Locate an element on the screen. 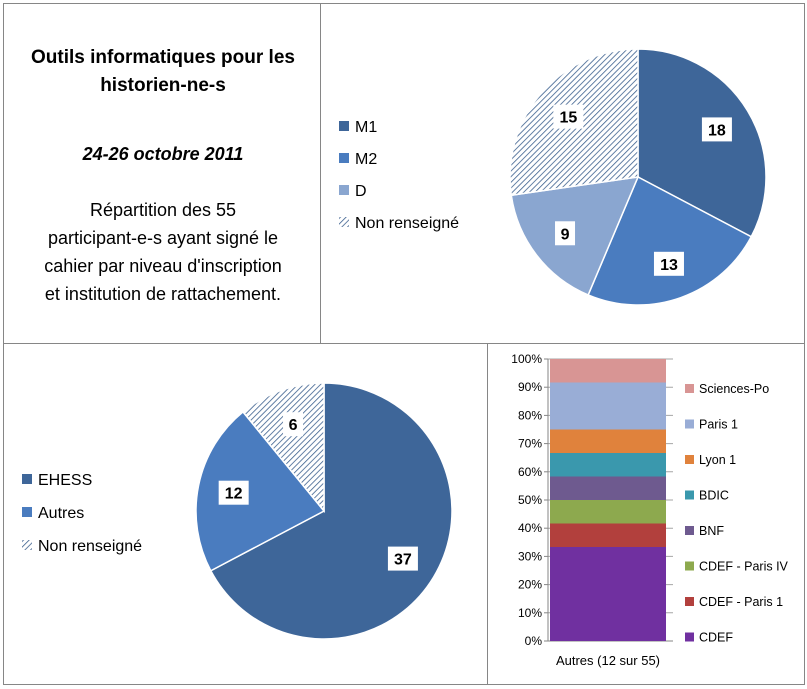  pie2-slice-ehess is located at coordinates (331, 511).